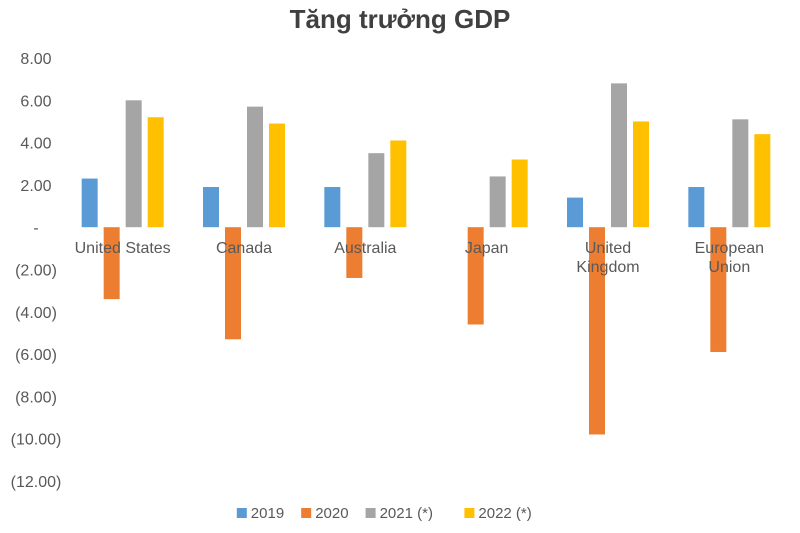 The image size is (800, 533). I want to click on category-label: Japan, so click(487, 248).